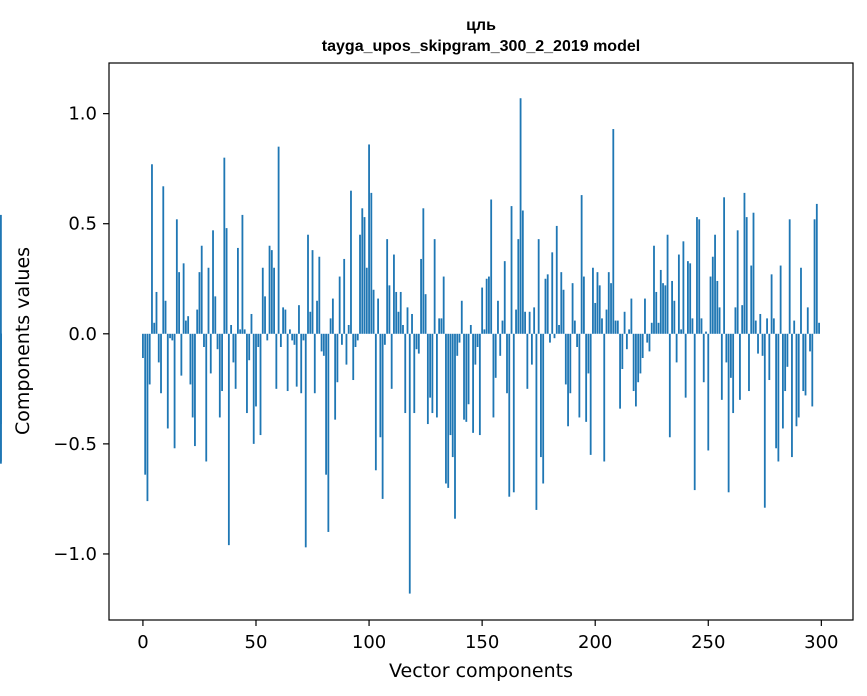 The width and height of the screenshot is (867, 696). I want to click on y-axis: −1.0 −0.5 0.0 0.5 1.0, so click(81, 334).